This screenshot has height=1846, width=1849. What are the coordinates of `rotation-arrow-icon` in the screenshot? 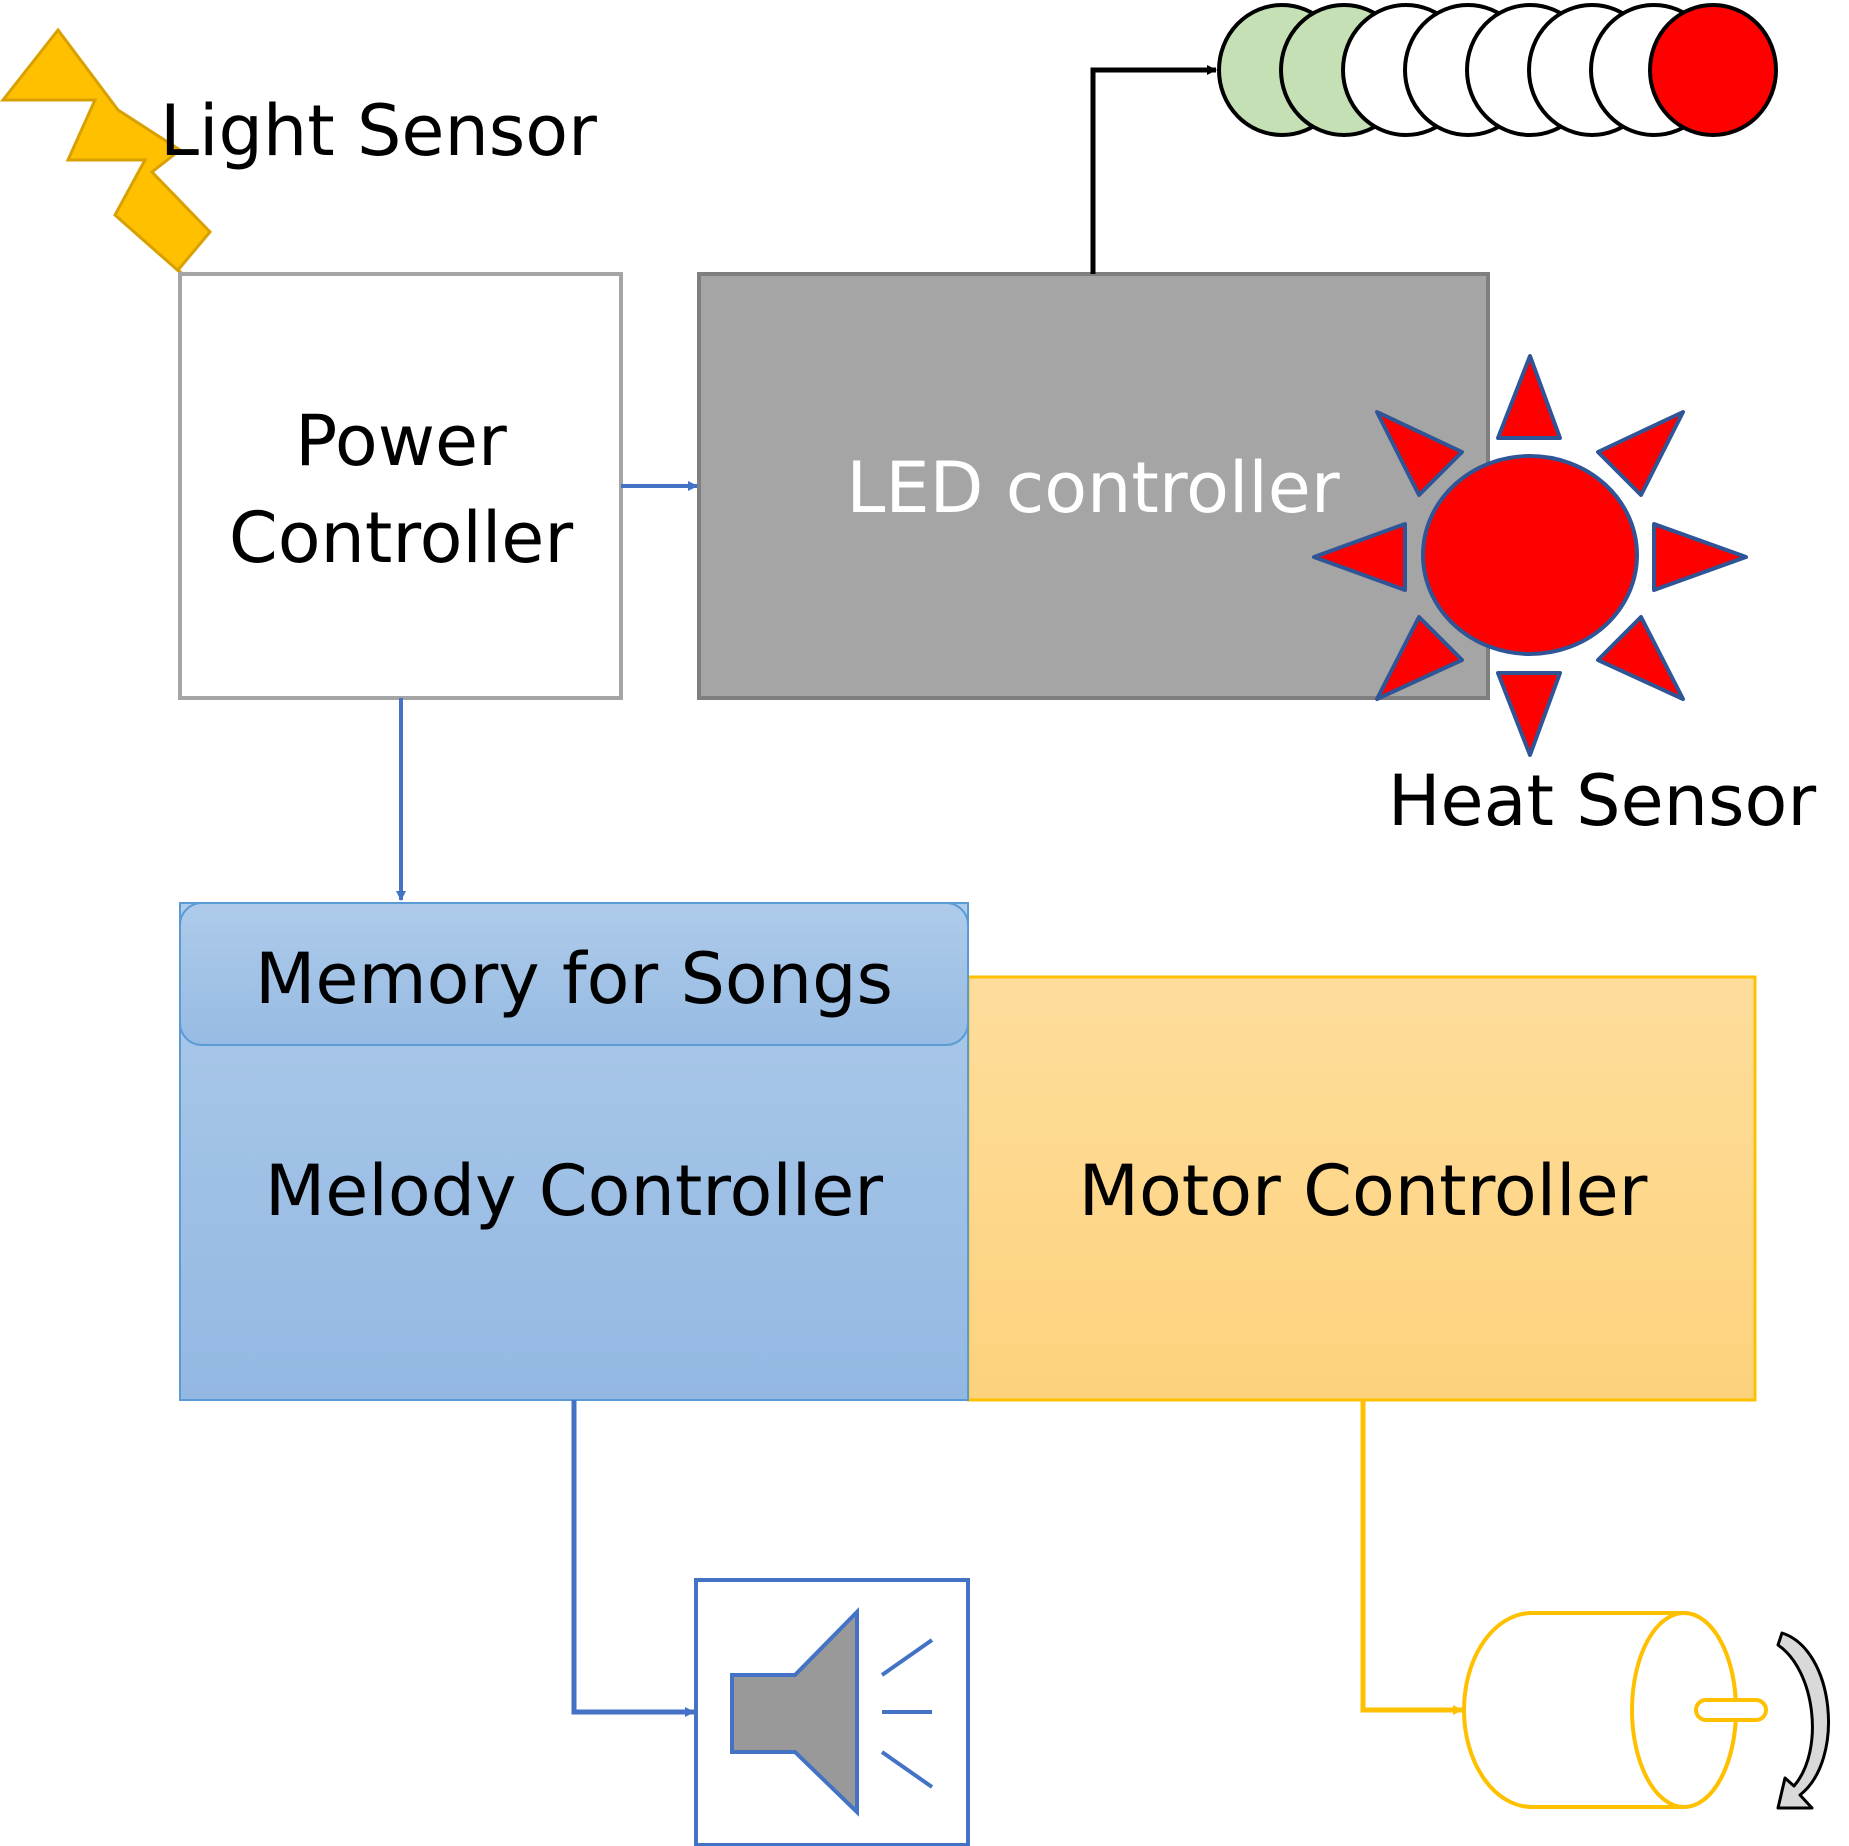 It's located at (1803, 1720).